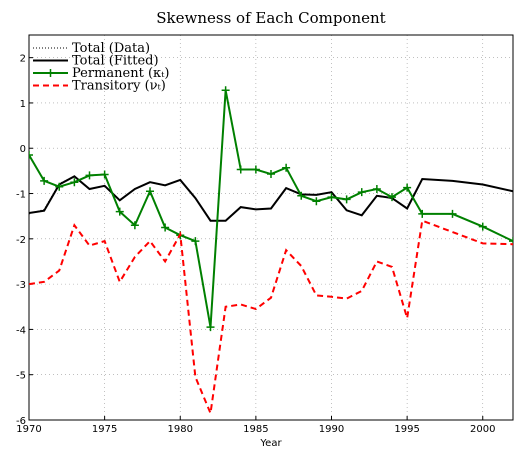 Image resolution: width=514 pixels, height=452 pixels. I want to click on x-tick-label: 2000, so click(482, 429).